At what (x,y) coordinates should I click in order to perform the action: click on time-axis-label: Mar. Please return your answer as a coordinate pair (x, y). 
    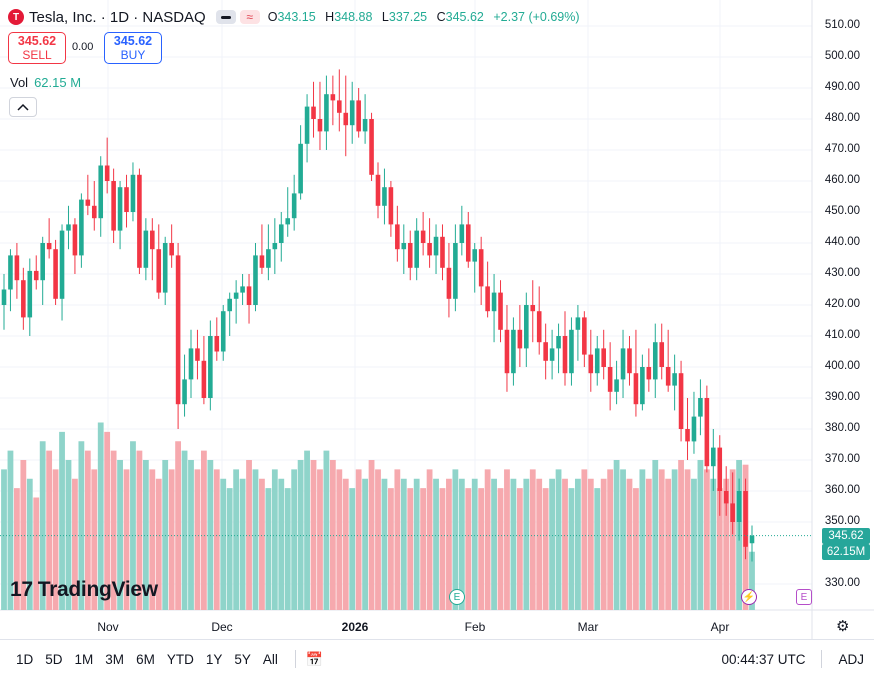
    Looking at the image, I should click on (588, 627).